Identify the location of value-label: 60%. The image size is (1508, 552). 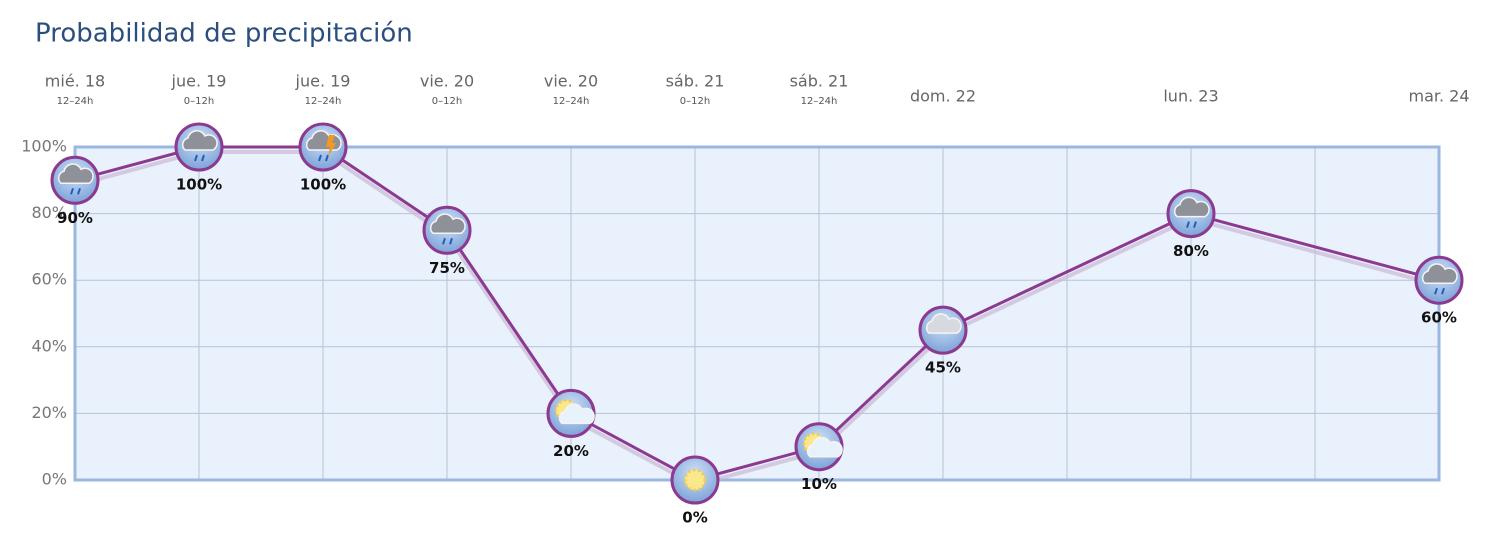
(1439, 318).